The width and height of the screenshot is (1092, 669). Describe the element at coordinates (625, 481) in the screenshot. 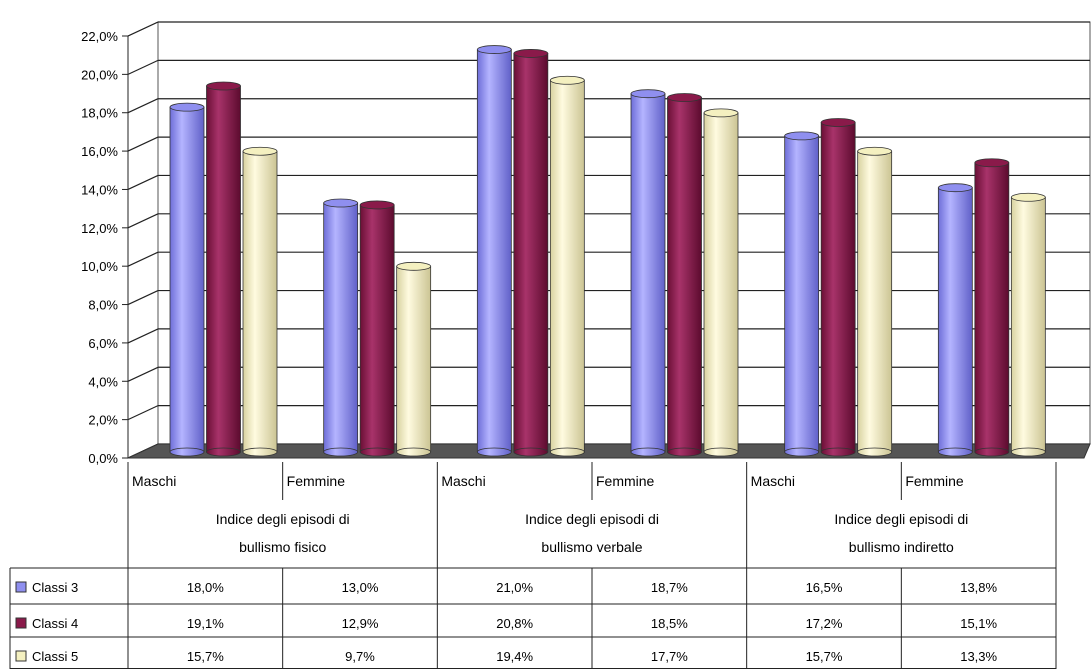

I see `category-label: Femmine` at that location.